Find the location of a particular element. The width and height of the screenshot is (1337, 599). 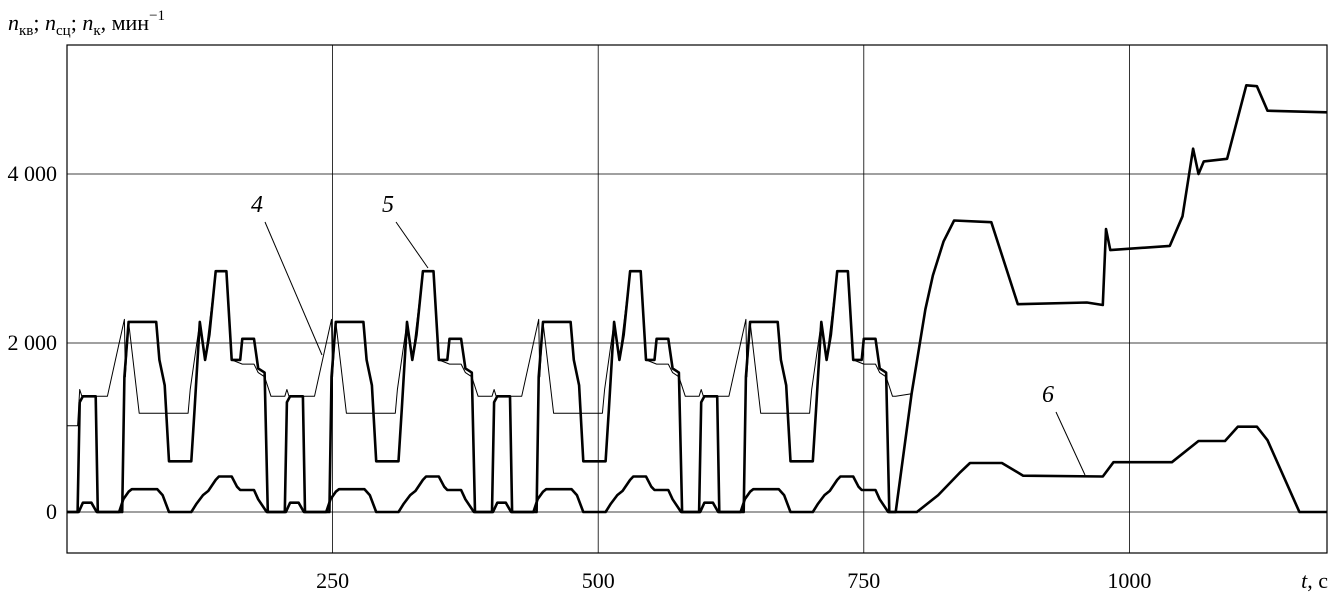

label-part: t is located at coordinates (1304, 580).